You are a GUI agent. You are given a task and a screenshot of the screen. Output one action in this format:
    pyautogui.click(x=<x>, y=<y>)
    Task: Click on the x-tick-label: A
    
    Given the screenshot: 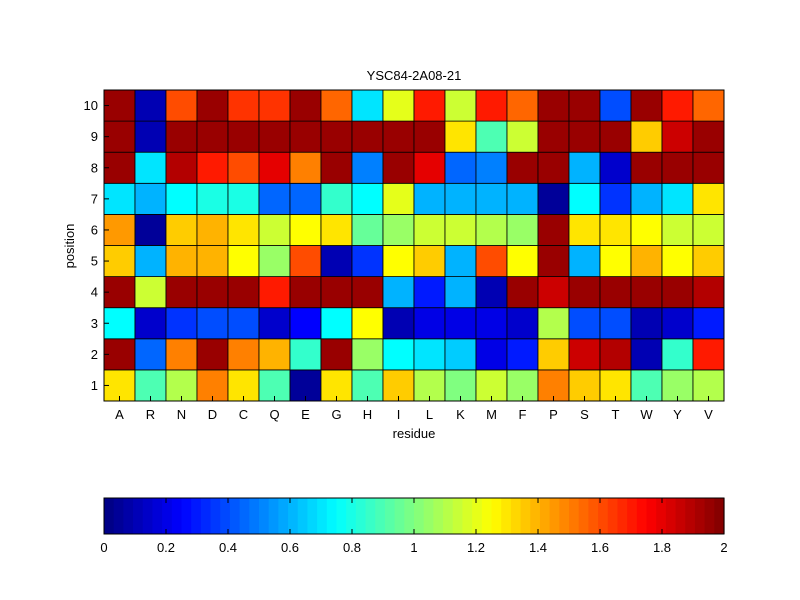 What is the action you would take?
    pyautogui.click(x=119, y=414)
    